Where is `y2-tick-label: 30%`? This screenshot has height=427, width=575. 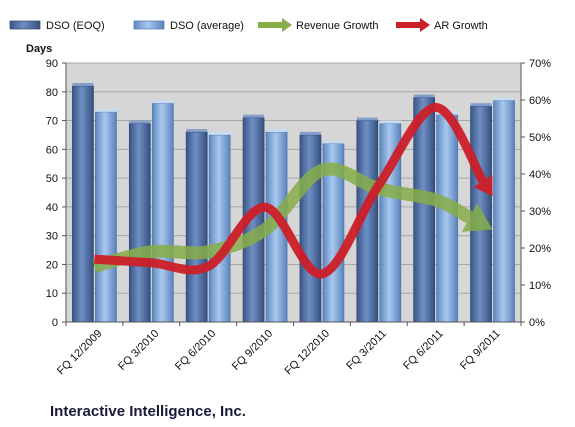 y2-tick-label: 30% is located at coordinates (540, 212).